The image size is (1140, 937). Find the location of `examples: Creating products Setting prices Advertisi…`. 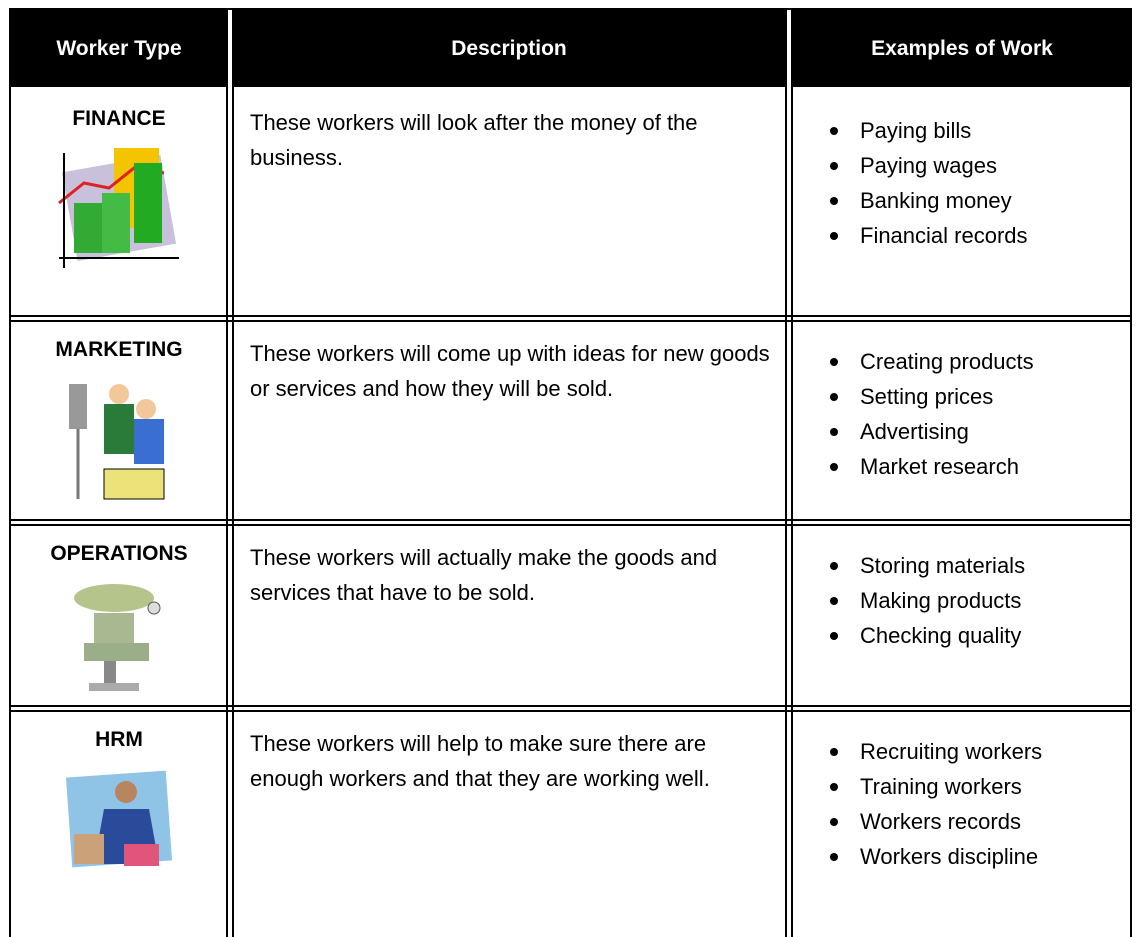

examples: Creating products Setting prices Advertisi… is located at coordinates (975, 414).